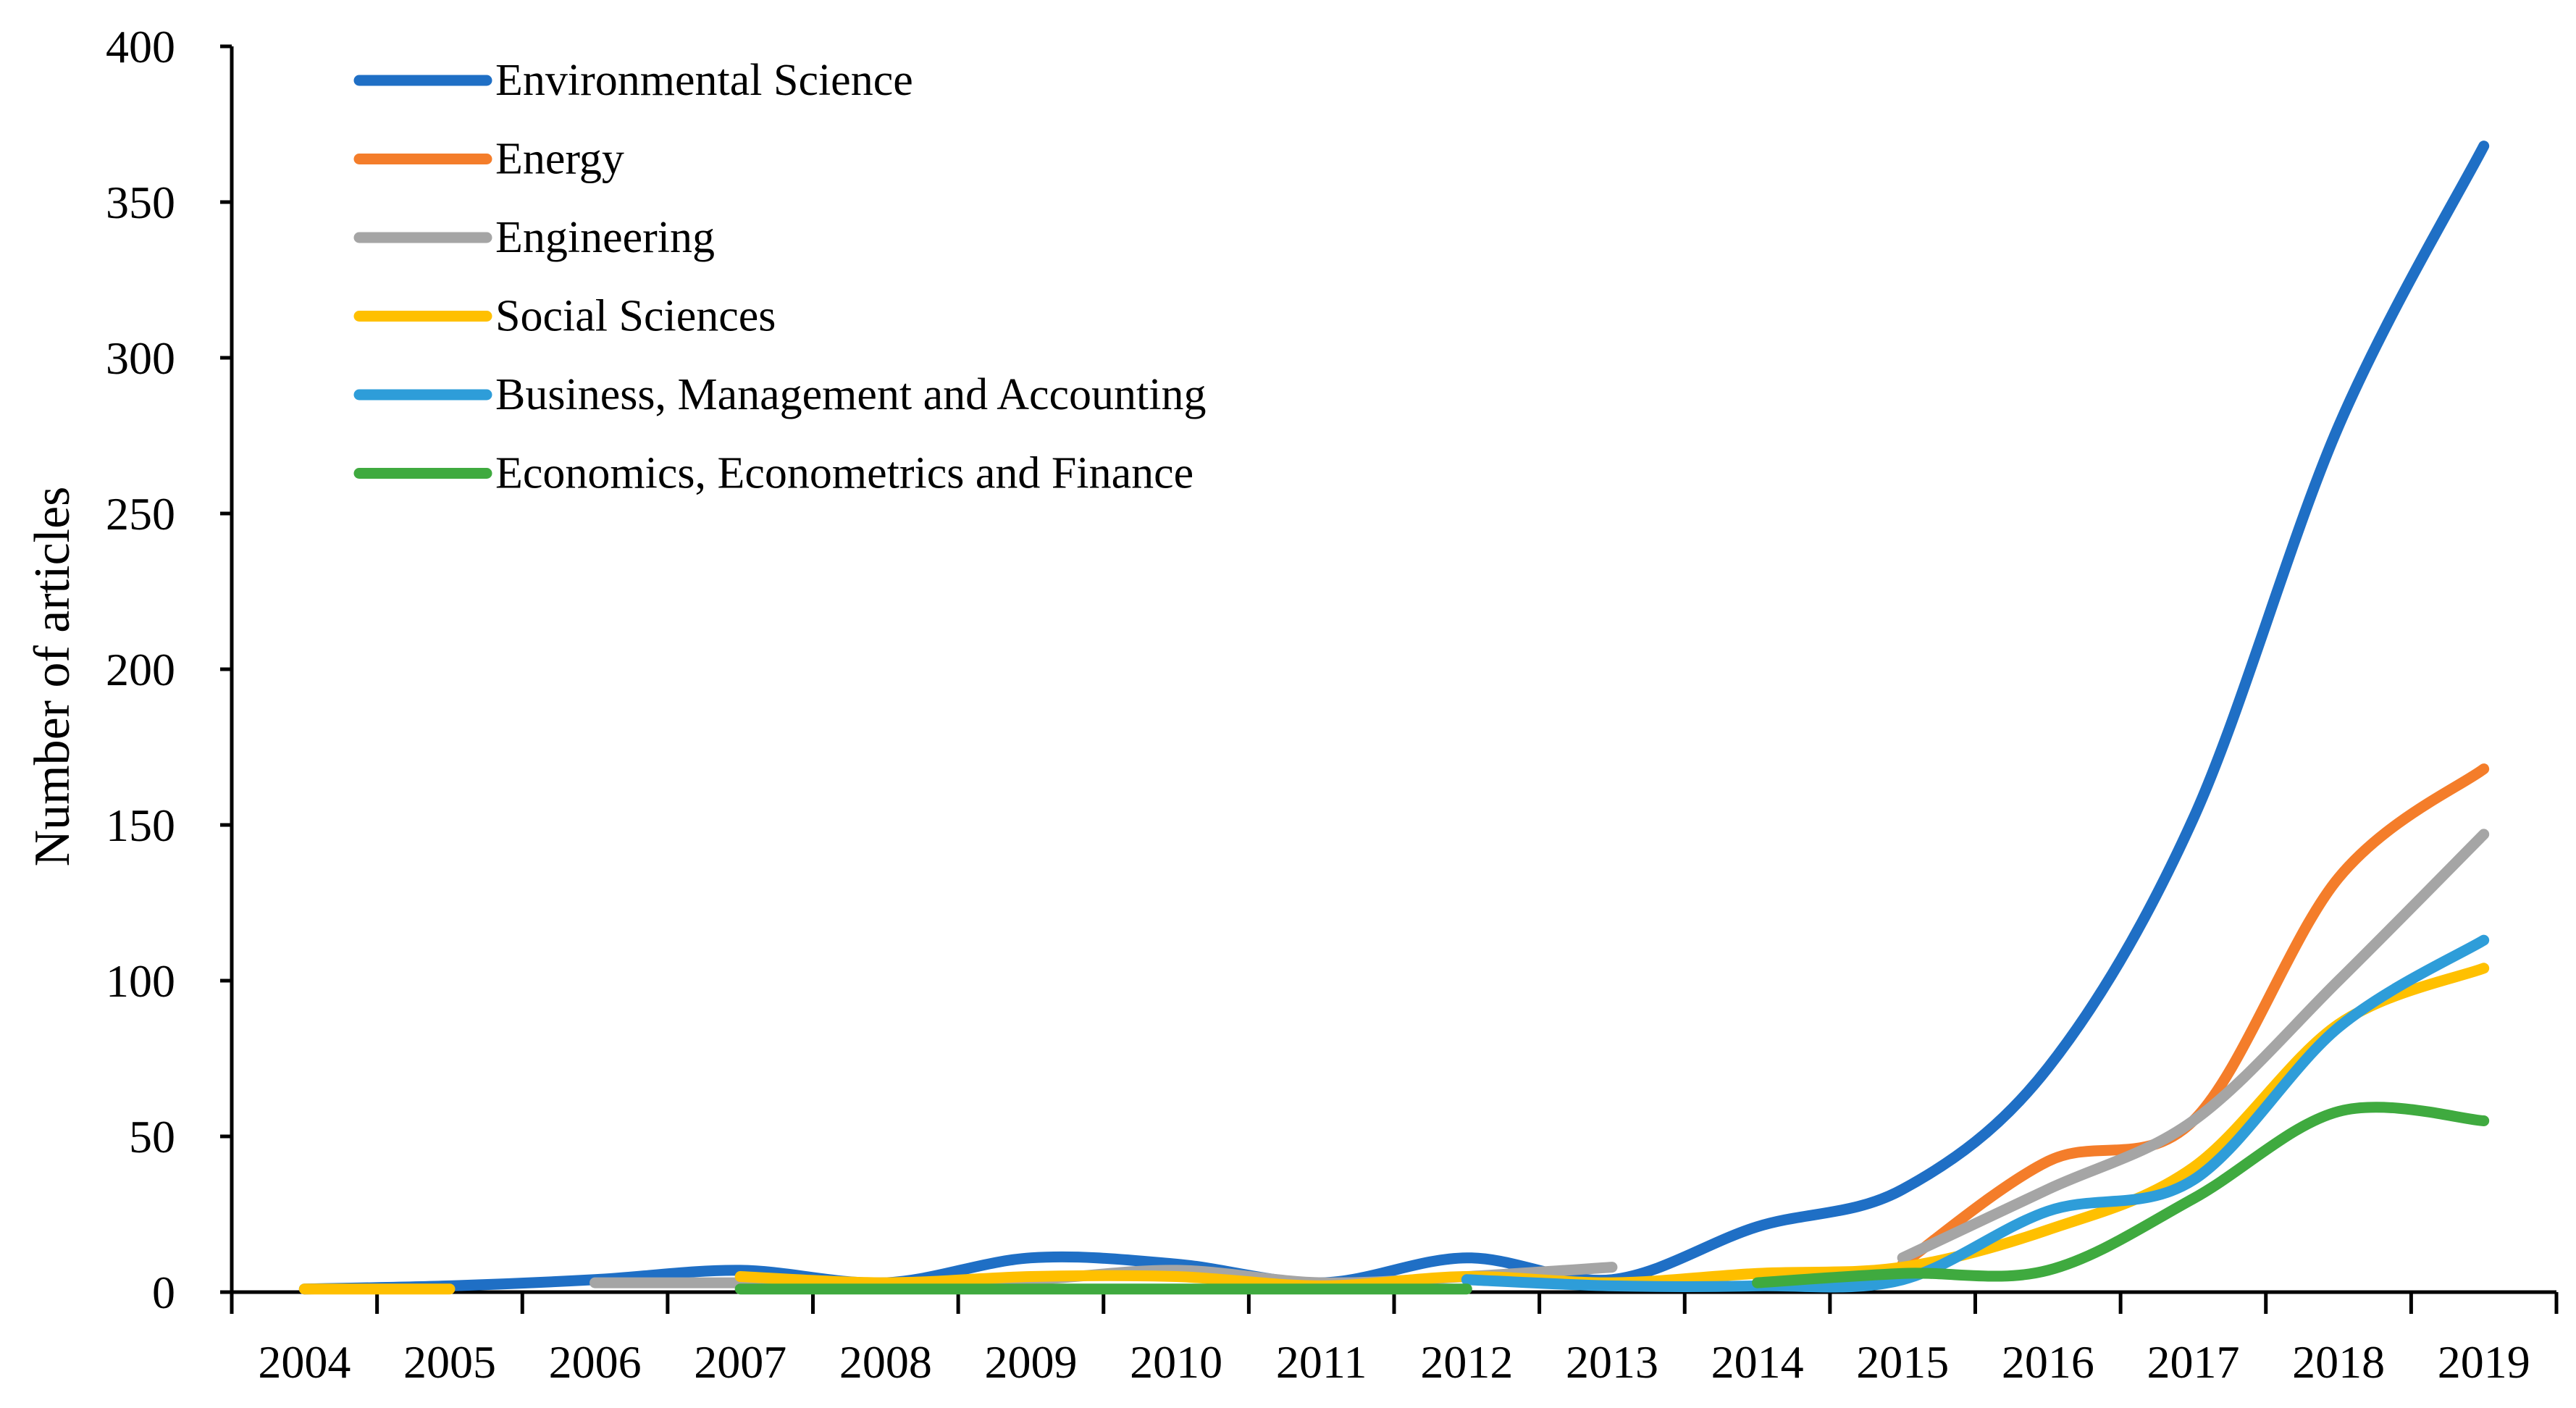 The image size is (2576, 1408). Describe the element at coordinates (1030, 1362) in the screenshot. I see `x-tick-label: 2009` at that location.